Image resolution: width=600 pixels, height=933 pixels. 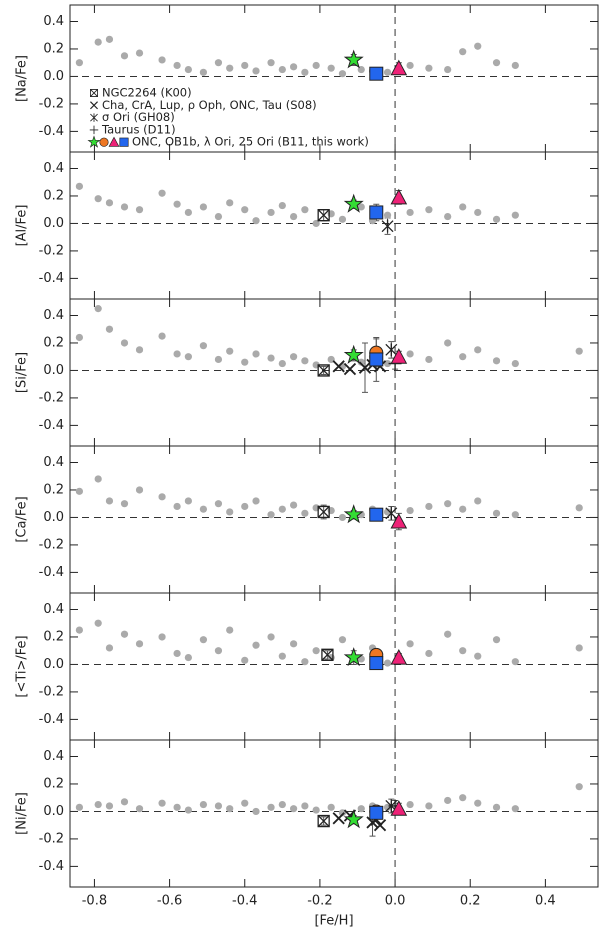 I want to click on x-tick-label: -0.6, so click(x=169, y=901).